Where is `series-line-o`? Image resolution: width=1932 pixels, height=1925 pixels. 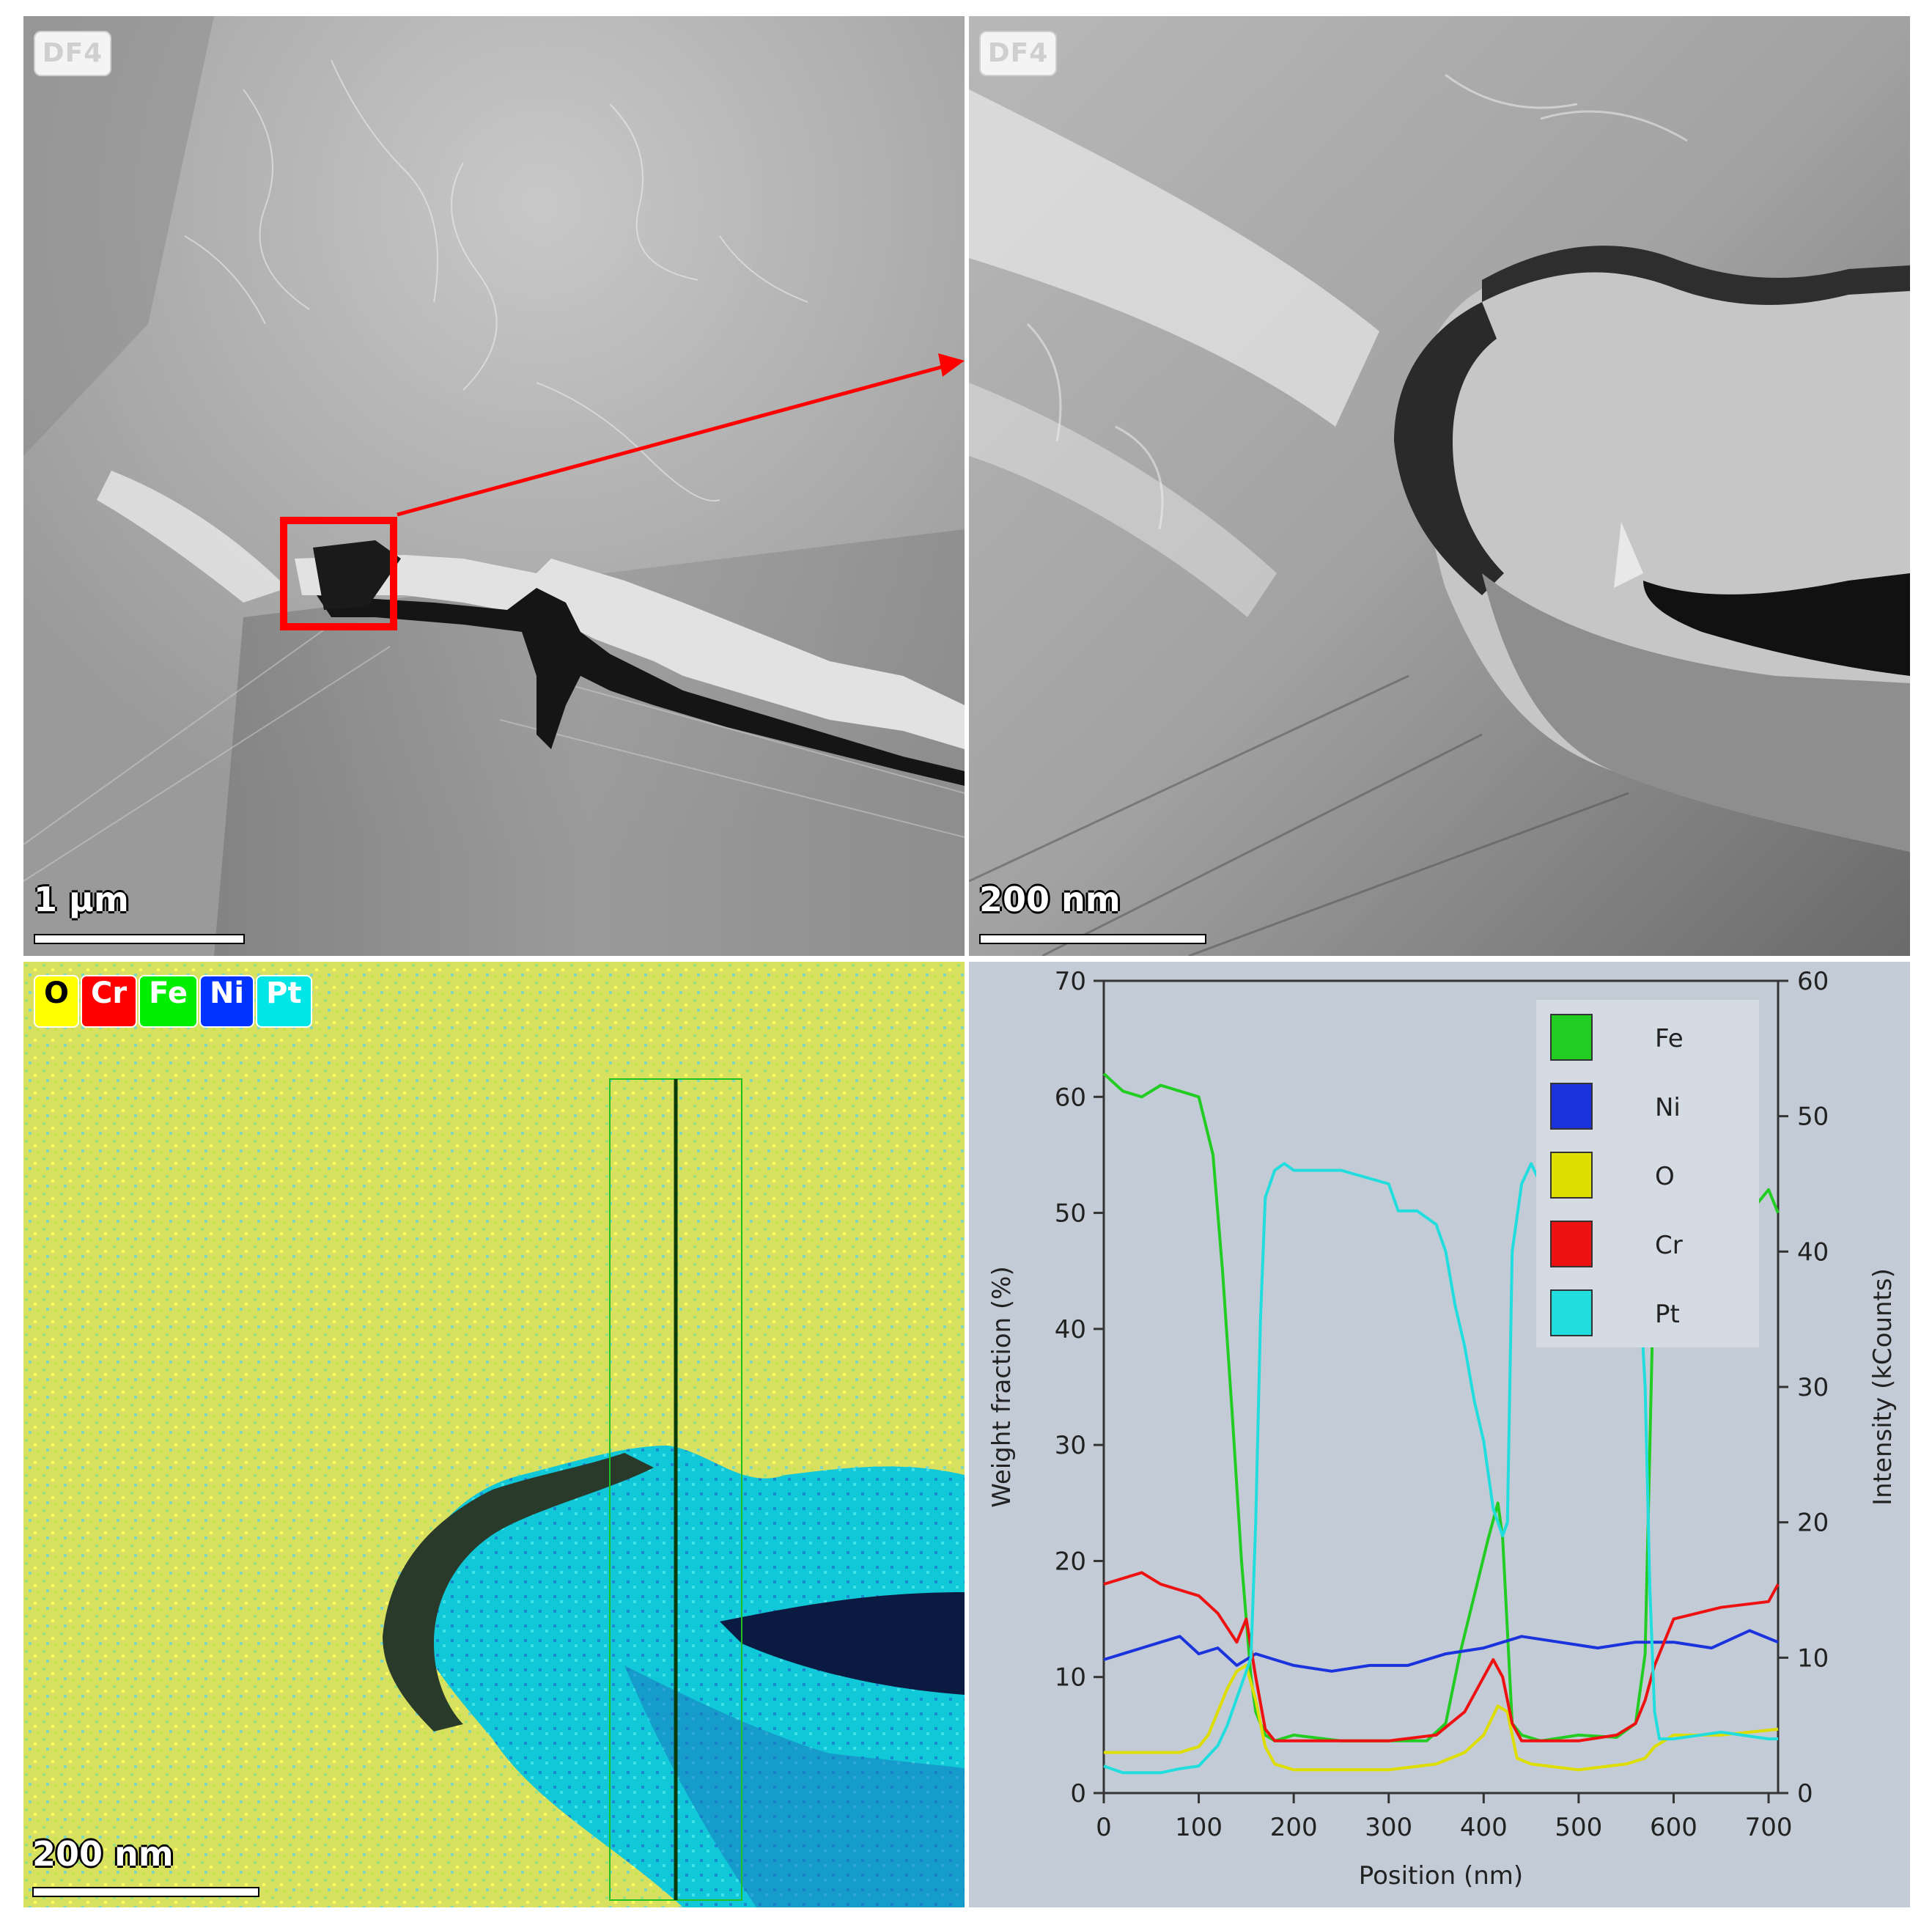
series-line-o is located at coordinates (1441, 1717).